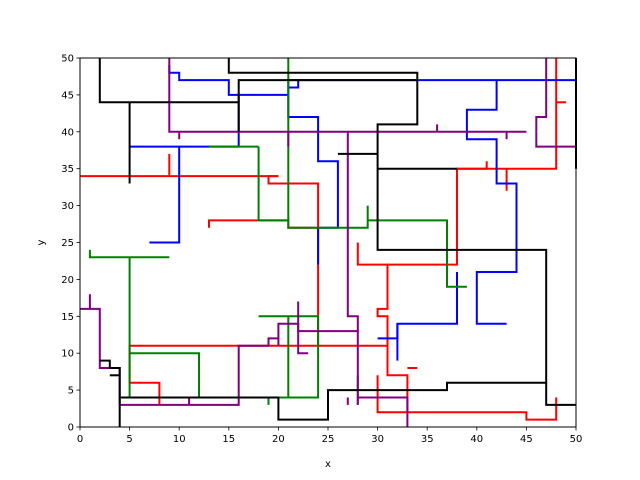 This screenshot has width=640, height=480. What do you see at coordinates (129, 439) in the screenshot?
I see `x-tick-label: 5` at bounding box center [129, 439].